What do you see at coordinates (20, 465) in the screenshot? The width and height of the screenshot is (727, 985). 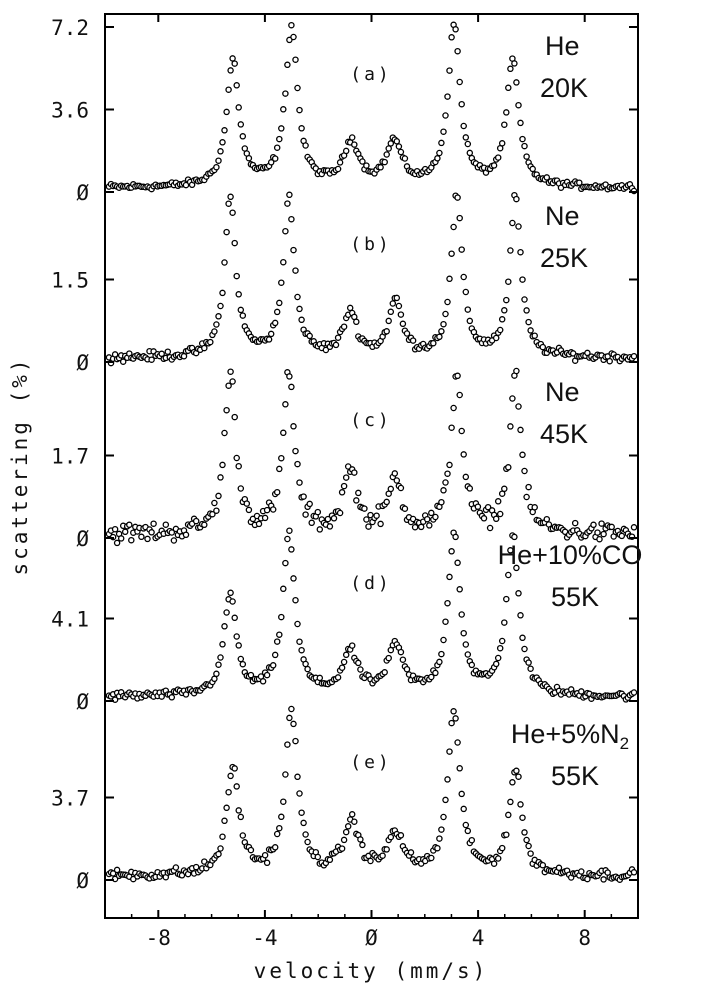 I see `y-axis-title: scattering (%)` at bounding box center [20, 465].